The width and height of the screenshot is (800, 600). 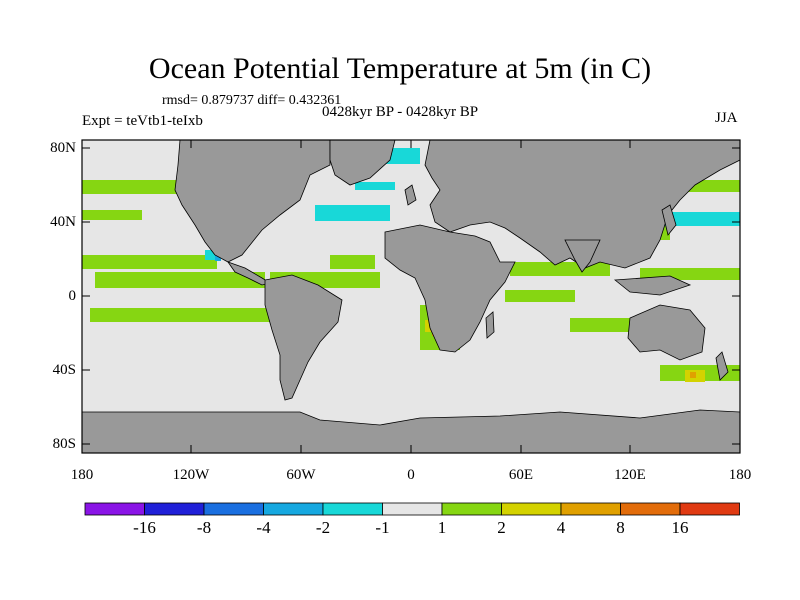 I want to click on stats-line: rmsd= 0.879737 diff= 0.432361, so click(x=252, y=100).